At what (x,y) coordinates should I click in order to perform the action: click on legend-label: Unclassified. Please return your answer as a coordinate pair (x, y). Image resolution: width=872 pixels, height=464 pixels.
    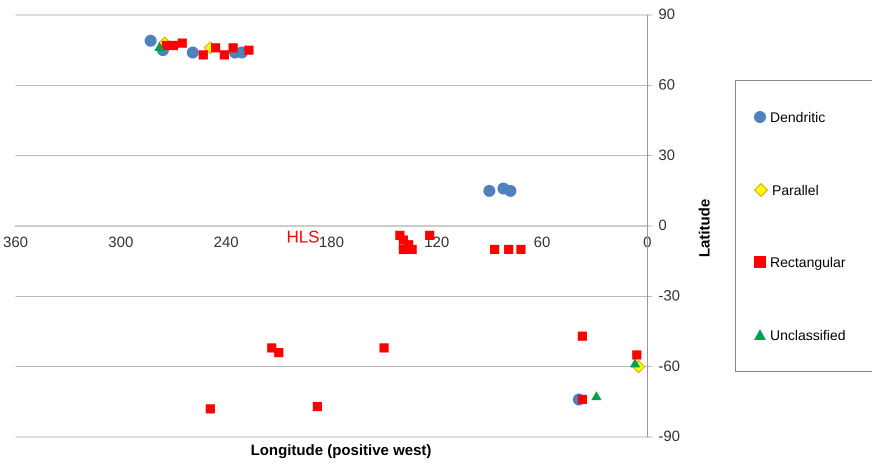
    Looking at the image, I should click on (808, 334).